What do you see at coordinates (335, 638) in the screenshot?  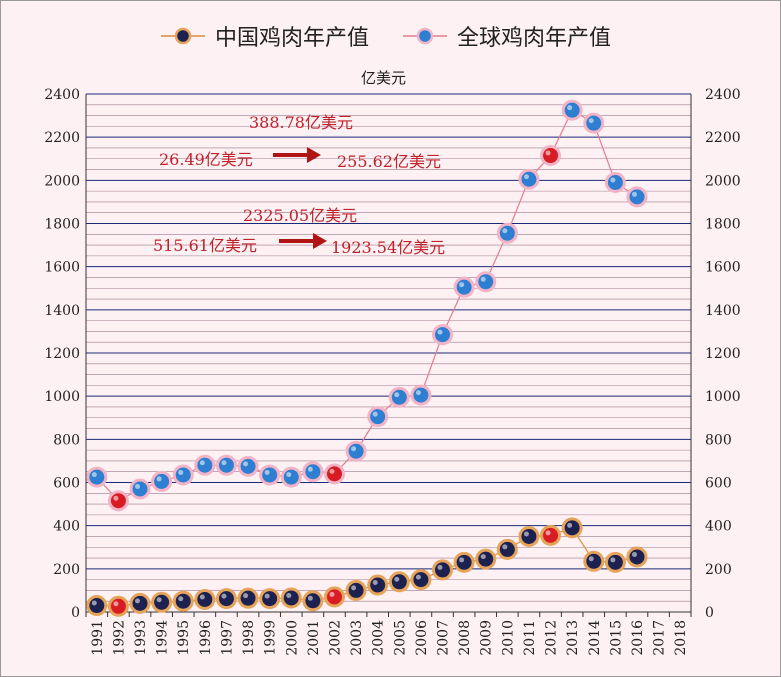 I see `x-tick-label: 2002` at bounding box center [335, 638].